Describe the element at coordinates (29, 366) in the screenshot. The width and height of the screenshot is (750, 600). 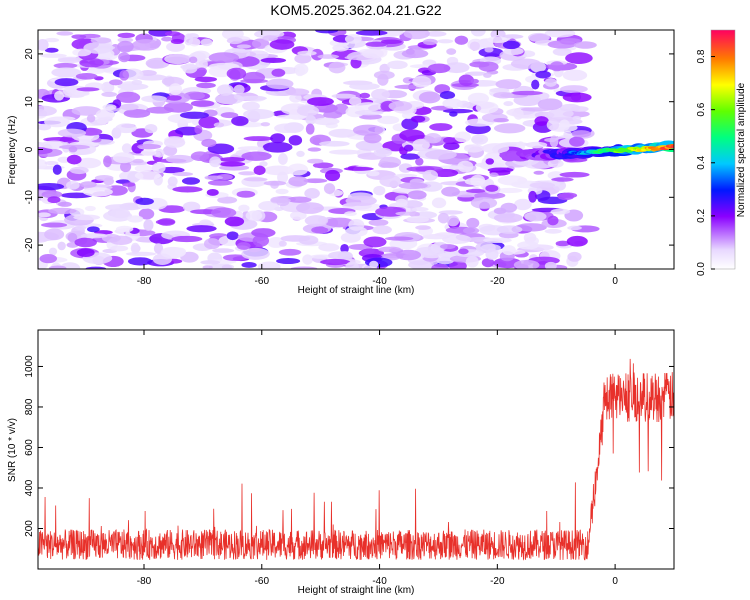
I see `snr-y-tick-label: 1000` at that location.